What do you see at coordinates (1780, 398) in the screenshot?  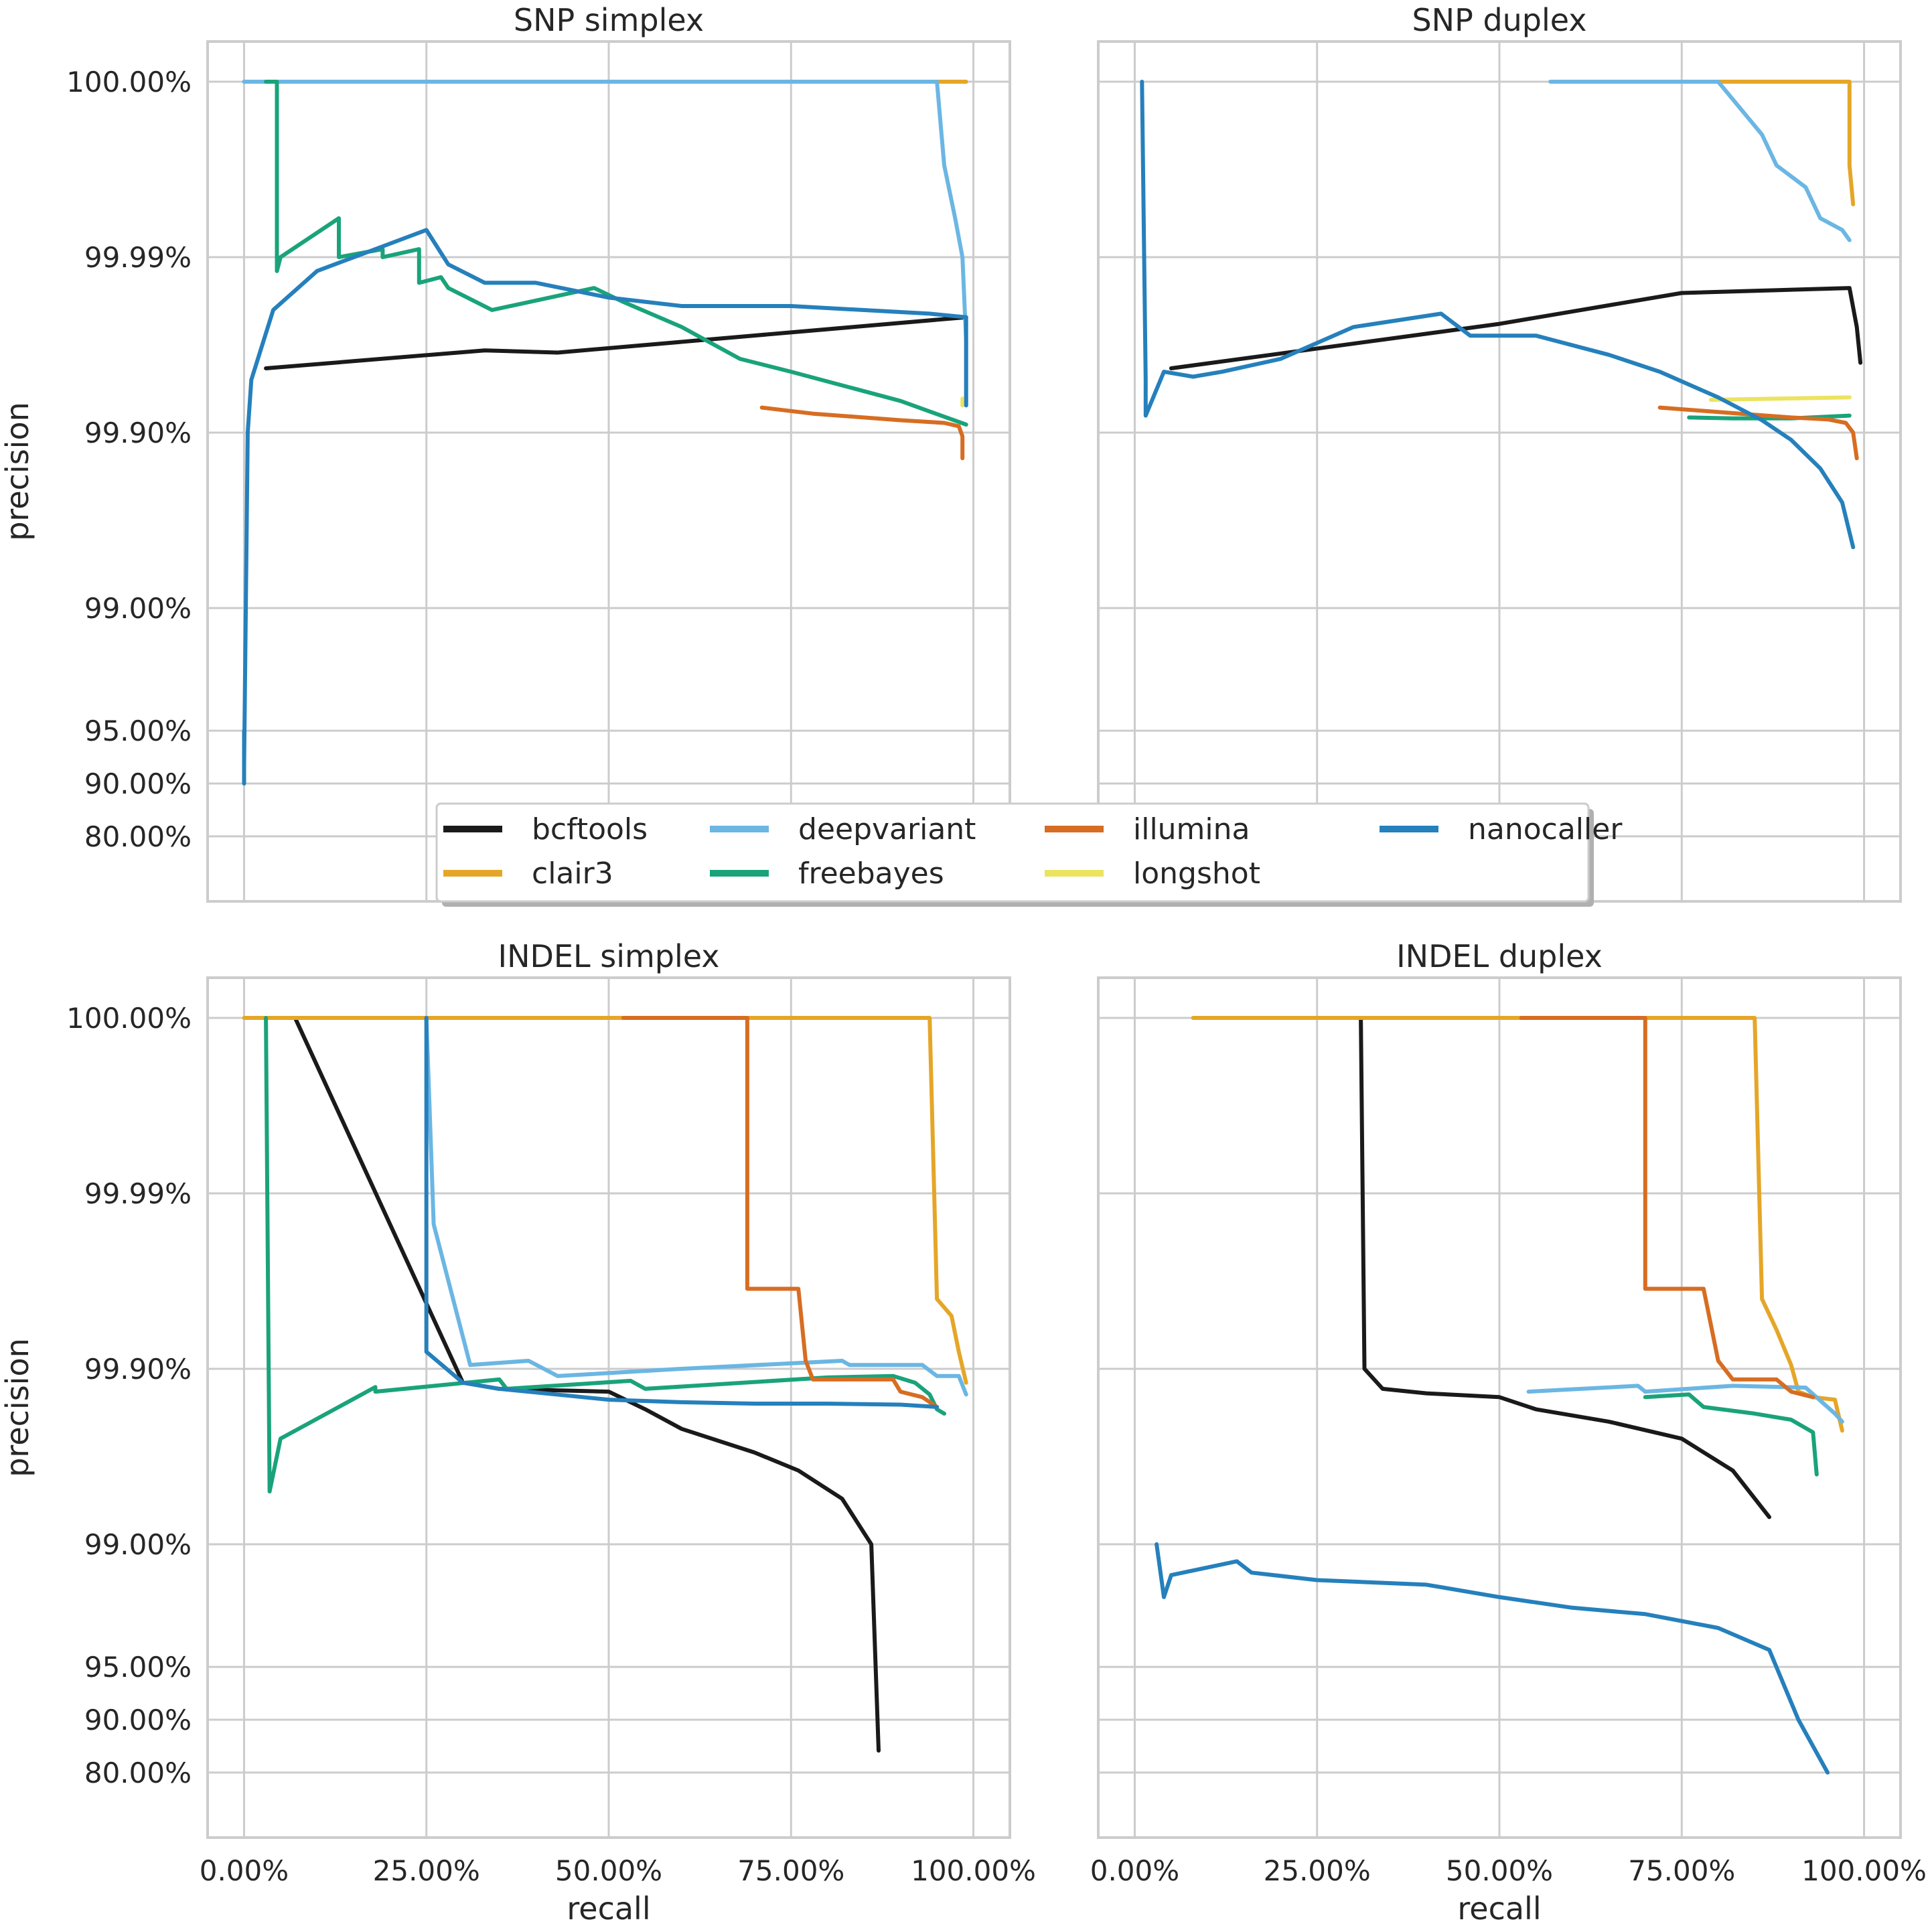 I see `series-line-longshot` at bounding box center [1780, 398].